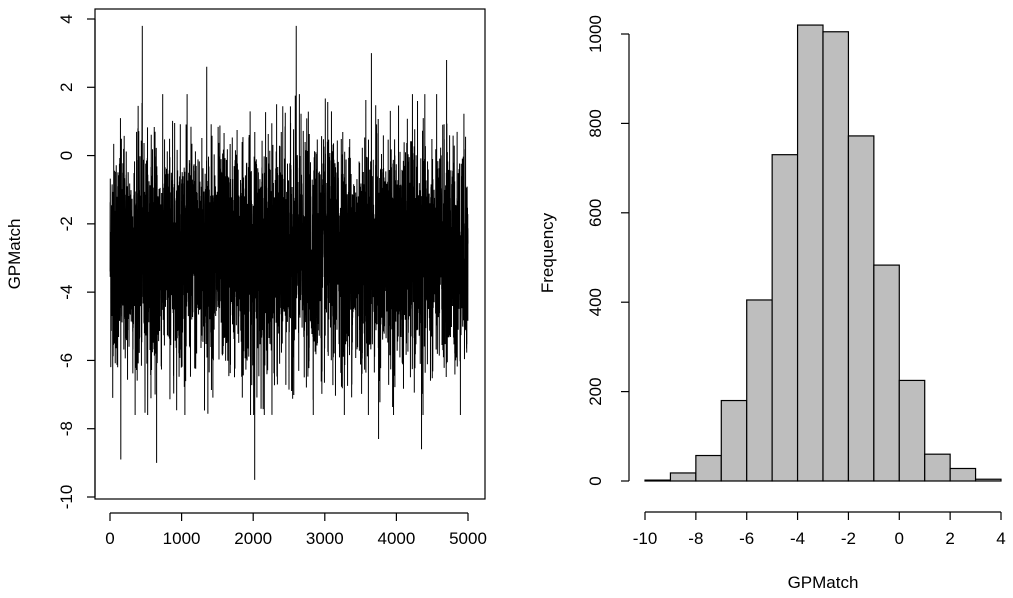 The width and height of the screenshot is (1013, 598). Describe the element at coordinates (76, 262) in the screenshot. I see `trace-y-axis: -10 -8 -6 -4 -2 0 2 4` at that location.